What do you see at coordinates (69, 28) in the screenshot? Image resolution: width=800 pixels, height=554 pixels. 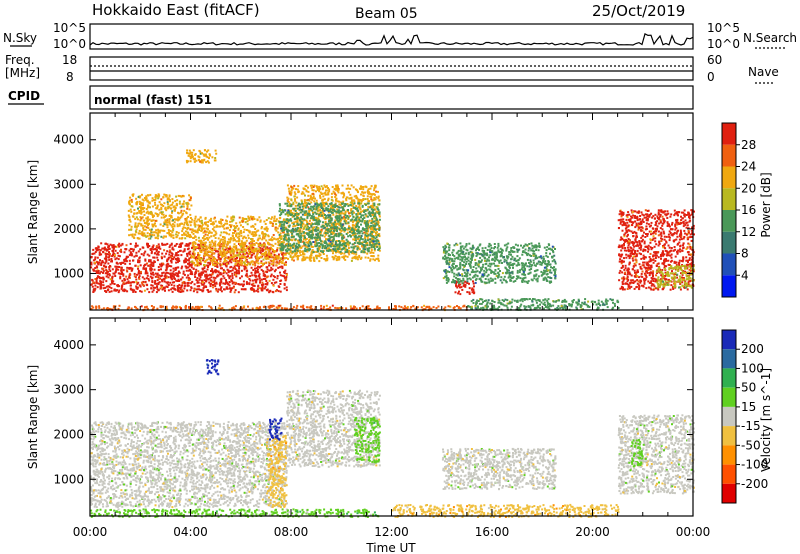 I see `noise-tick-top-left: 10^5` at bounding box center [69, 28].